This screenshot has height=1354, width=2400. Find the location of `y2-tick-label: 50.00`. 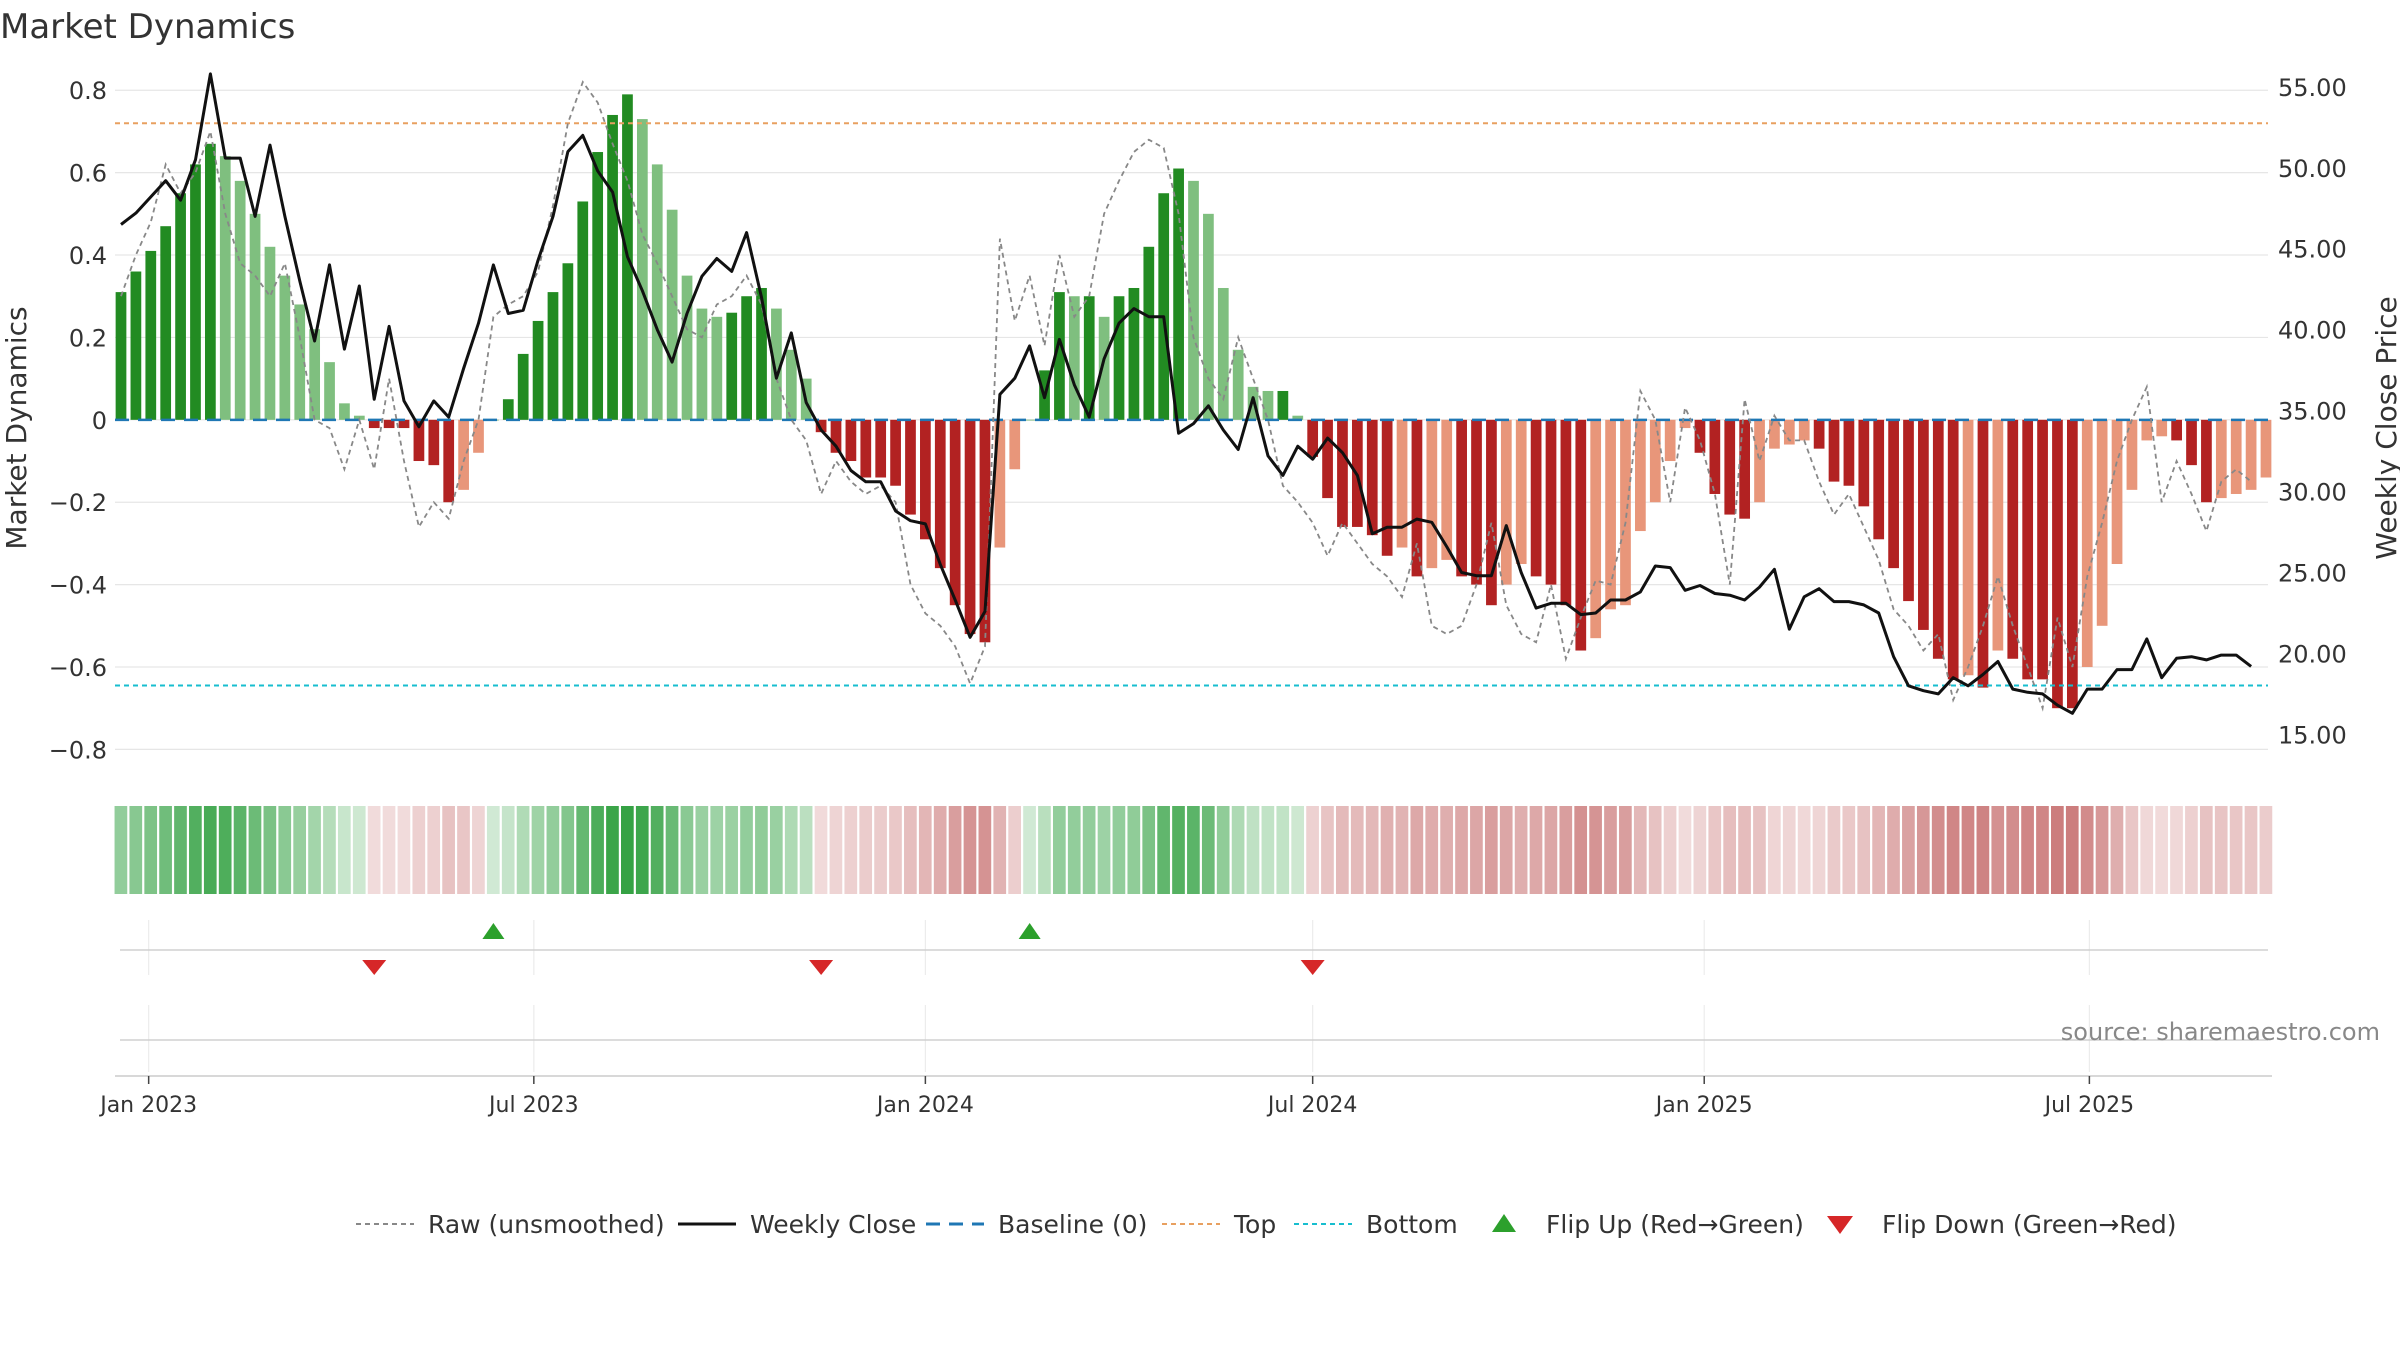

y2-tick-label: 50.00 is located at coordinates (2312, 169).